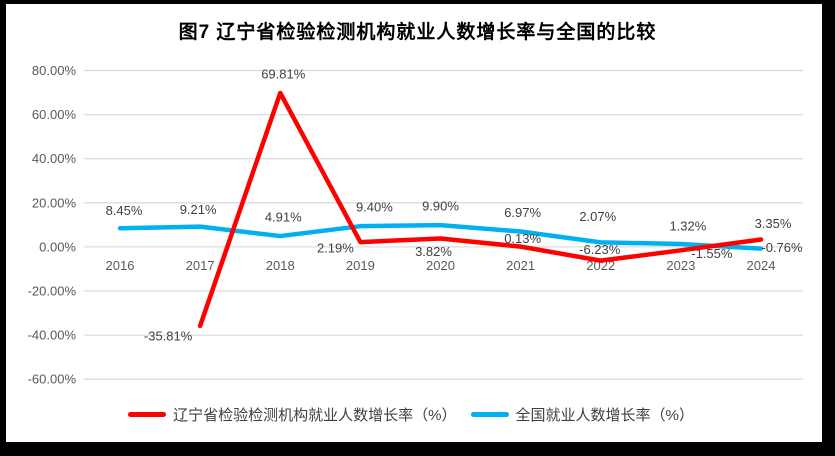 The height and width of the screenshot is (456, 835). What do you see at coordinates (54, 70) in the screenshot?
I see `svg-text: 80.00%` at bounding box center [54, 70].